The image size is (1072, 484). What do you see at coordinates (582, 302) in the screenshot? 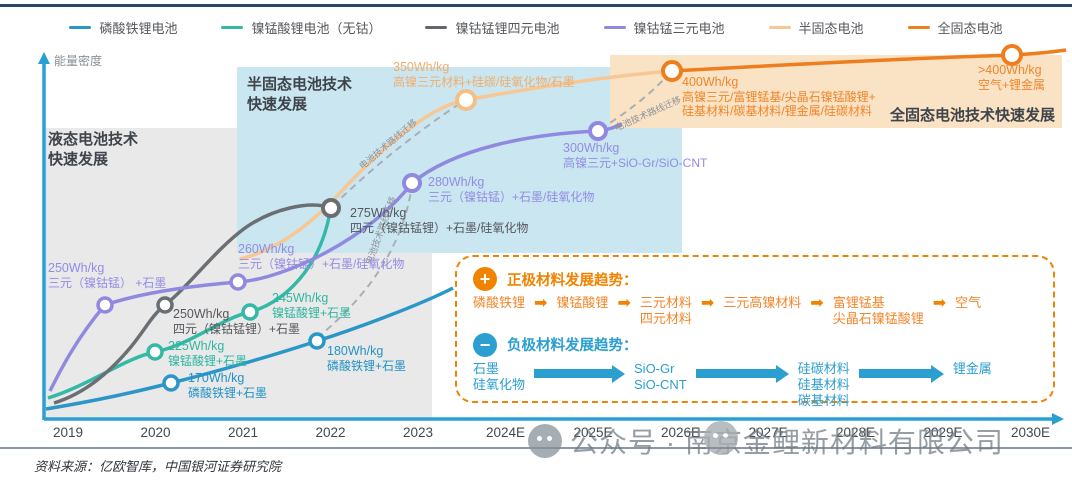
I see `trend-step: 镍锰酸锂` at bounding box center [582, 302].